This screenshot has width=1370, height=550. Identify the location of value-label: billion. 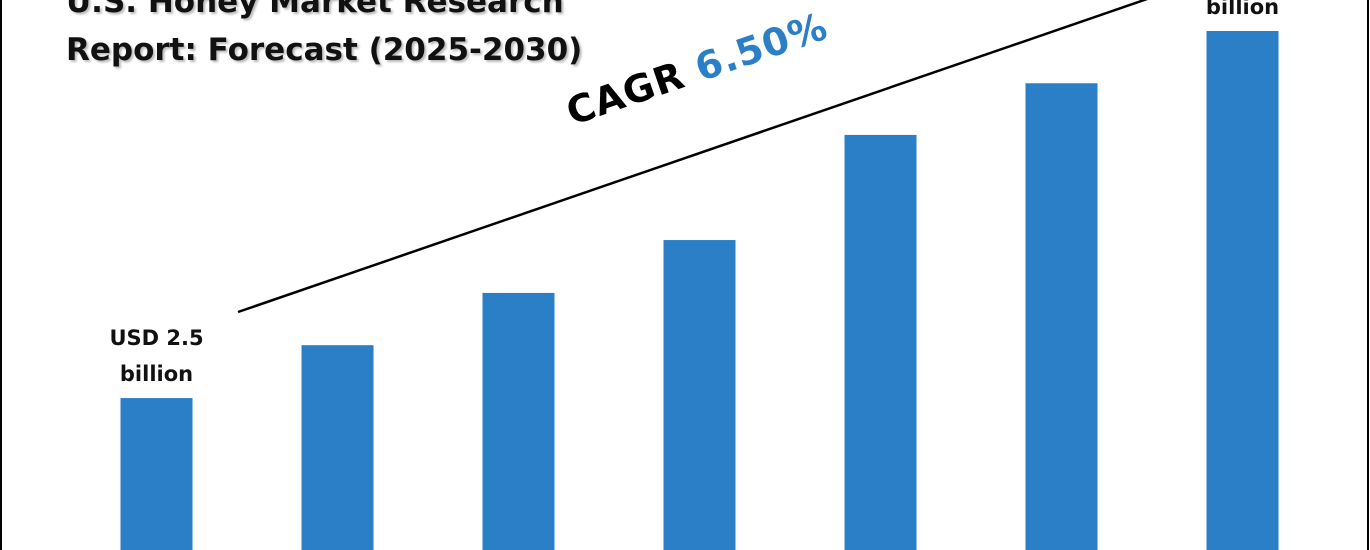
(1242, 9).